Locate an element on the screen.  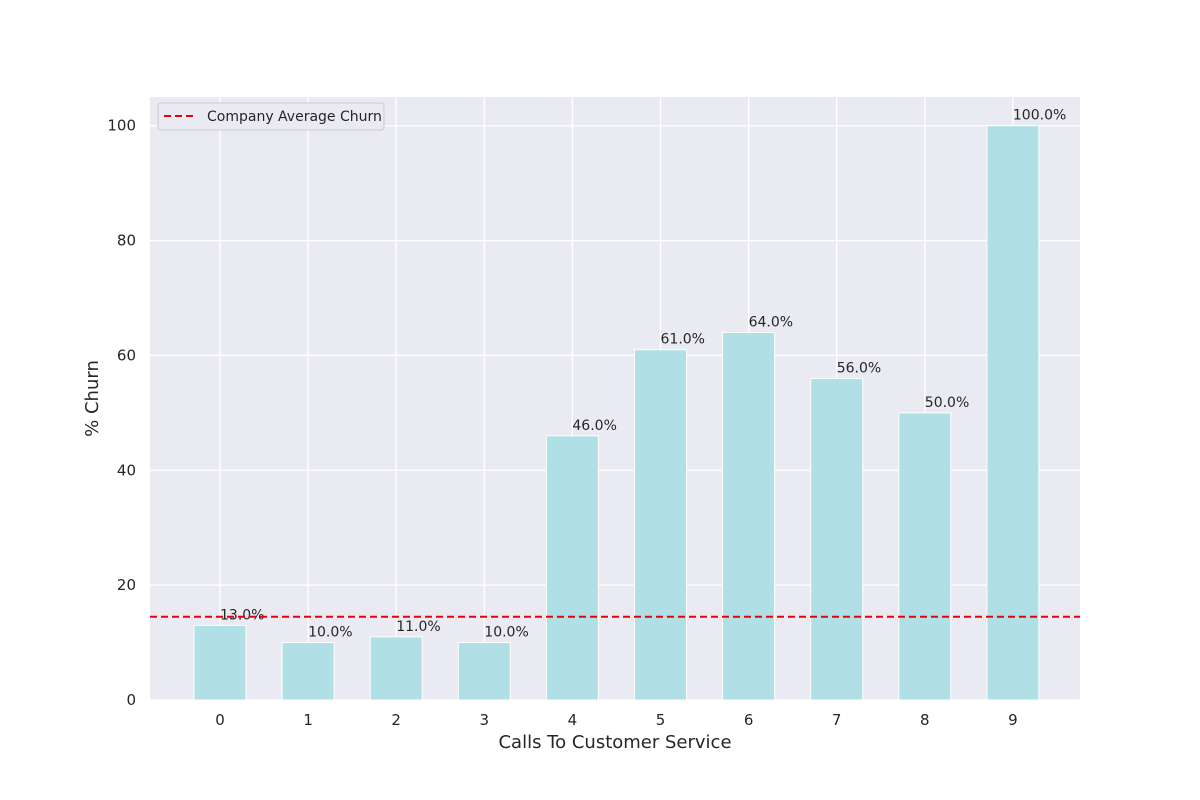
data-label-8: 50.0% is located at coordinates (947, 403).